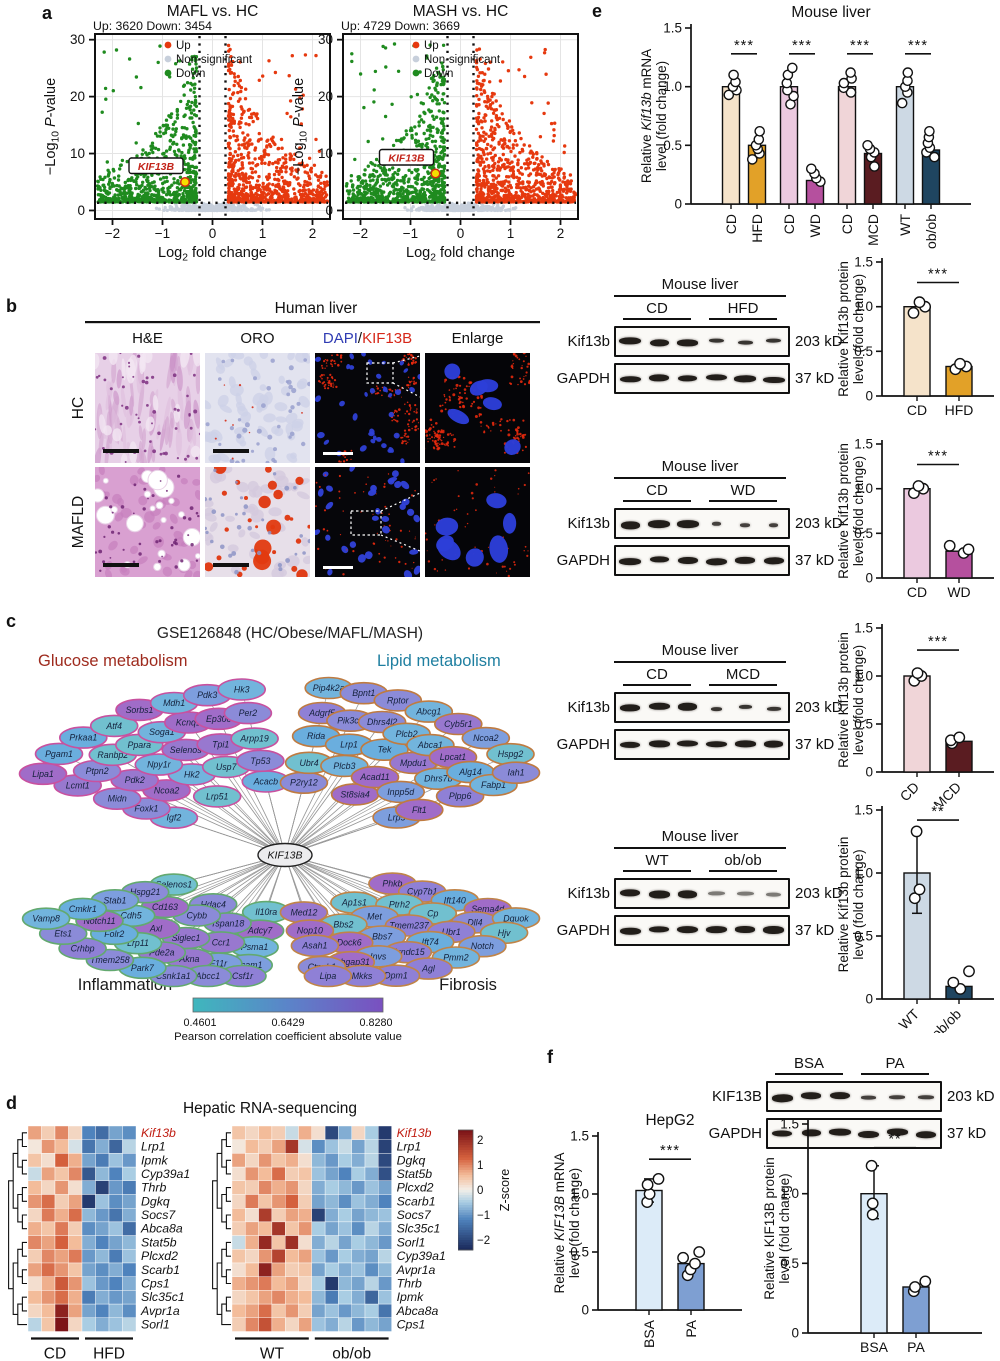 The width and height of the screenshot is (1000, 1361). I want to click on panel-d-label: d, so click(11, 1103).